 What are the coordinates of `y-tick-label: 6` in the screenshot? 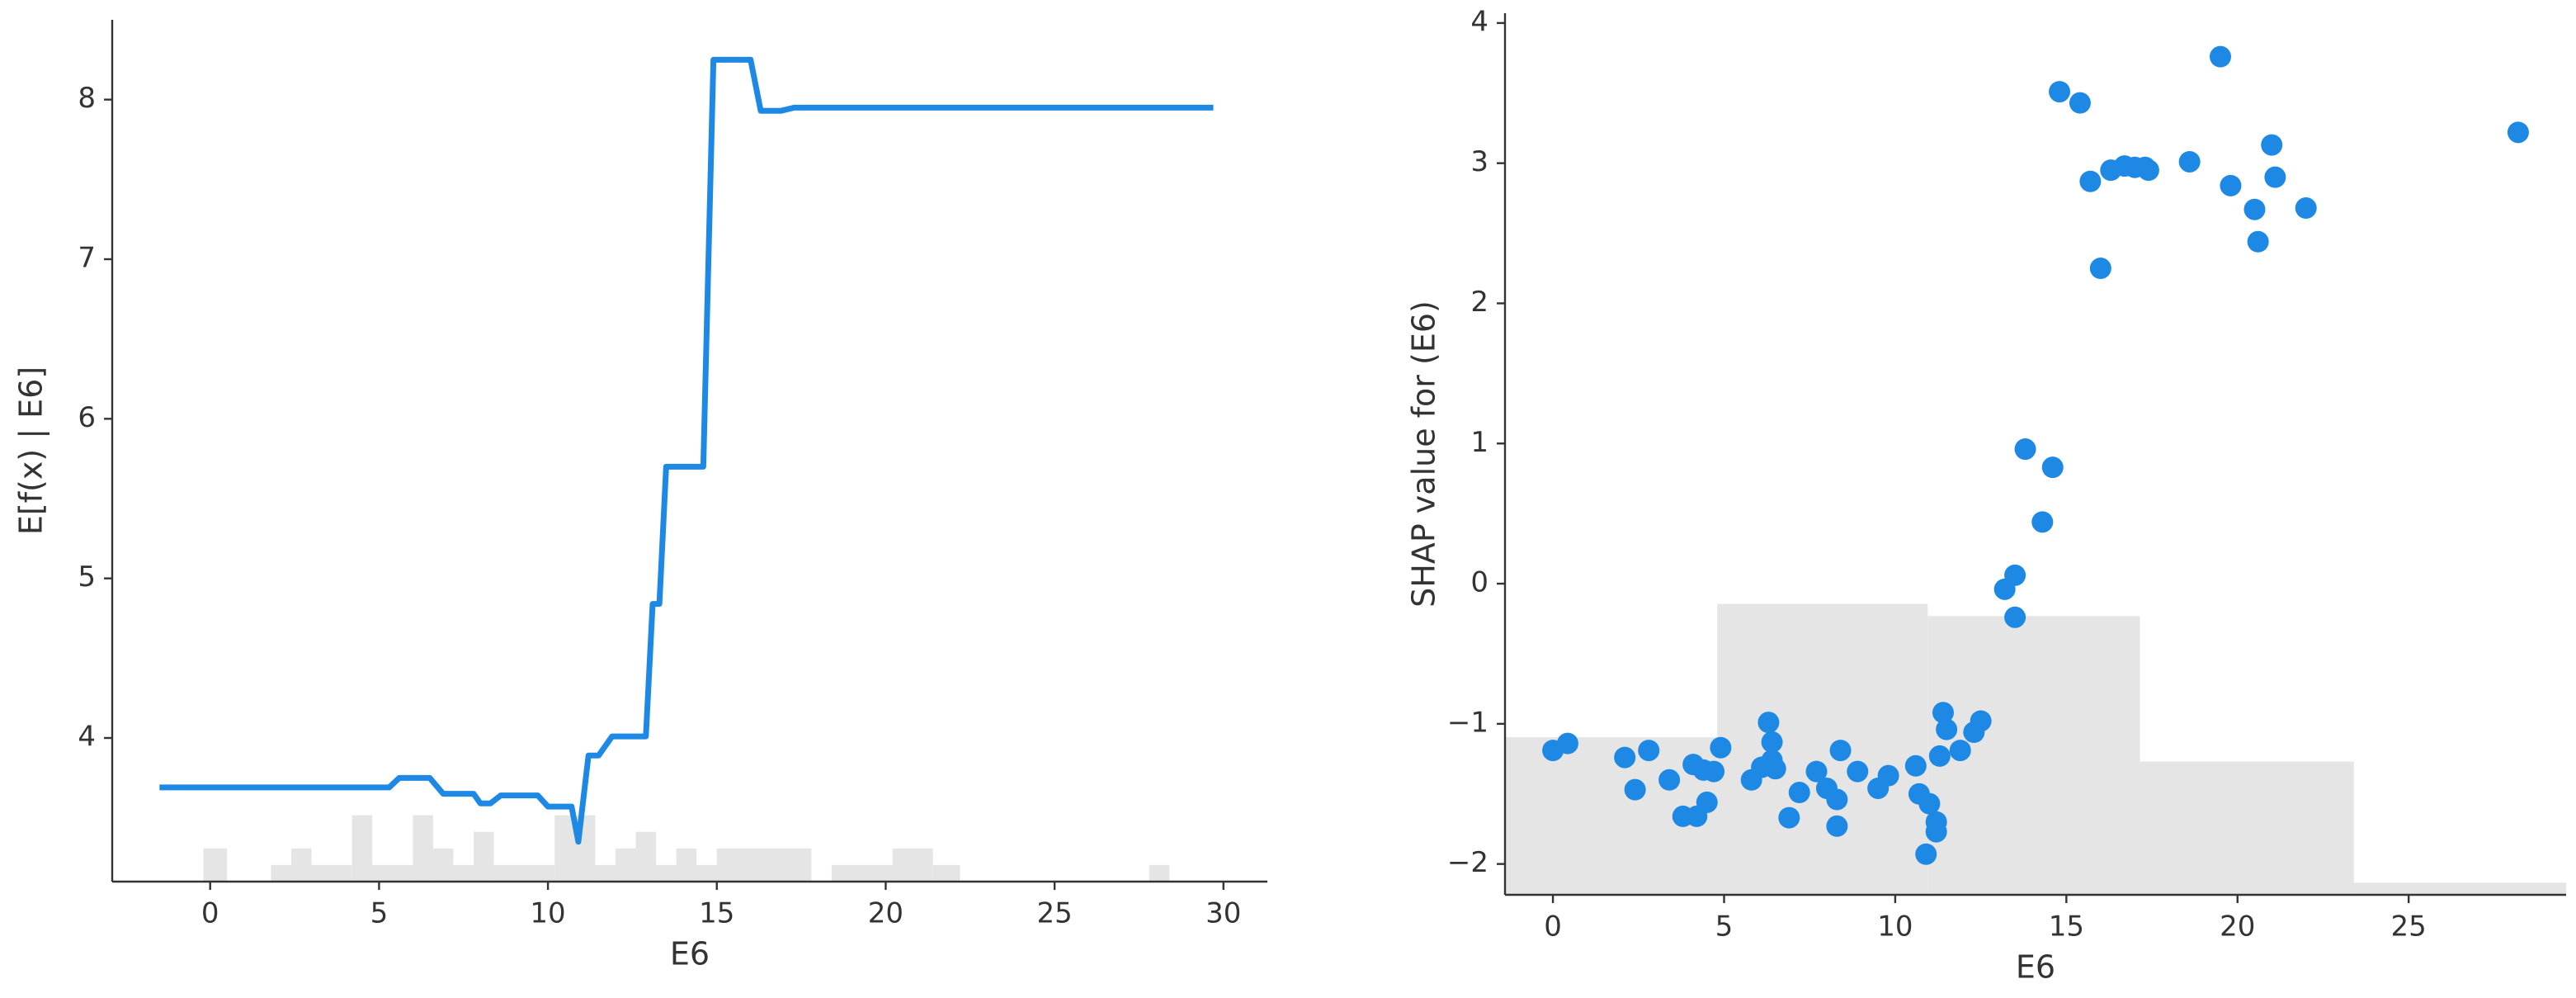 It's located at (87, 417).